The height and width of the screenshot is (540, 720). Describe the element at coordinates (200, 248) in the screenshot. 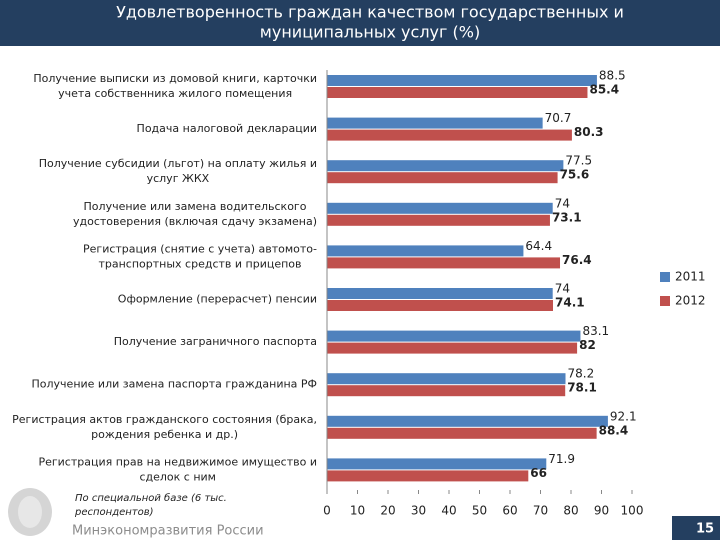

I see `category-label: Регистрация (снятие с учета) автомото-` at that location.